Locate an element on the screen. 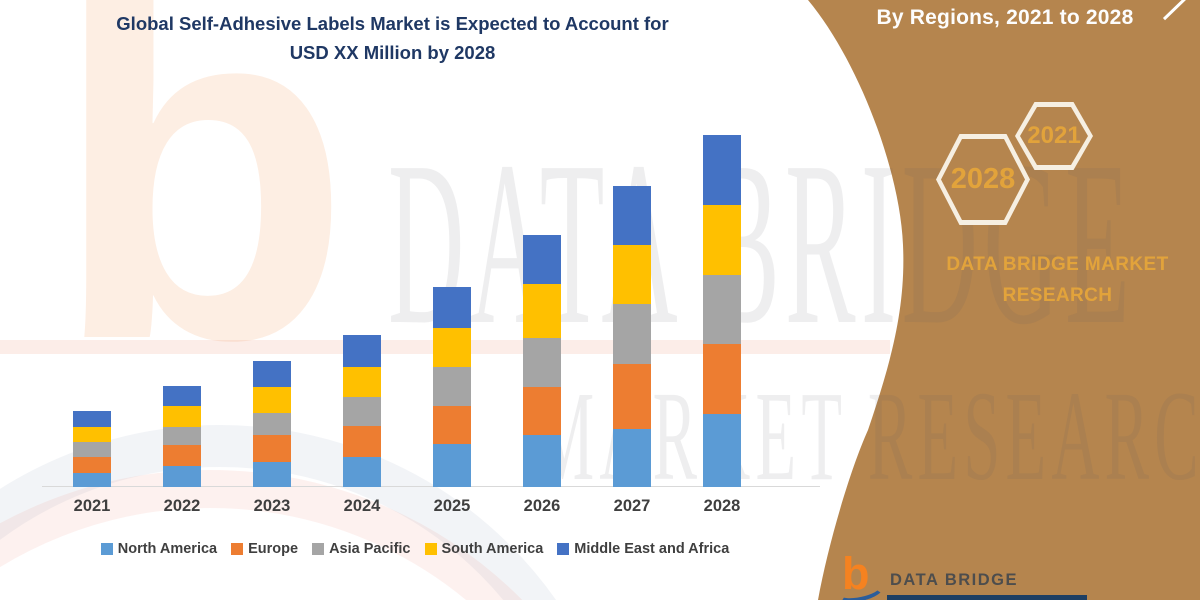 The width and height of the screenshot is (1200, 600). hexagon-badge-2021: 2021 is located at coordinates (1054, 136).